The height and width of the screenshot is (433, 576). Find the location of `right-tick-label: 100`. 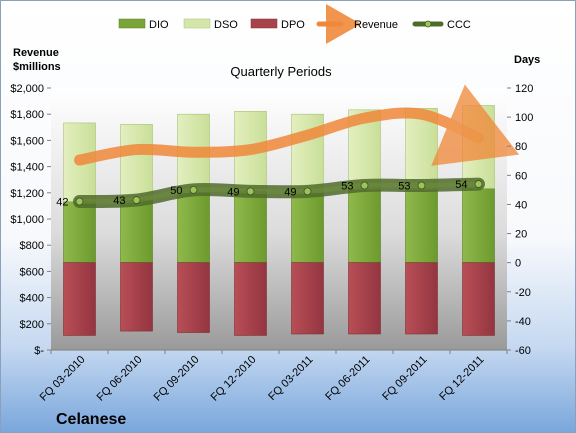

right-tick-label: 100 is located at coordinates (524, 118).